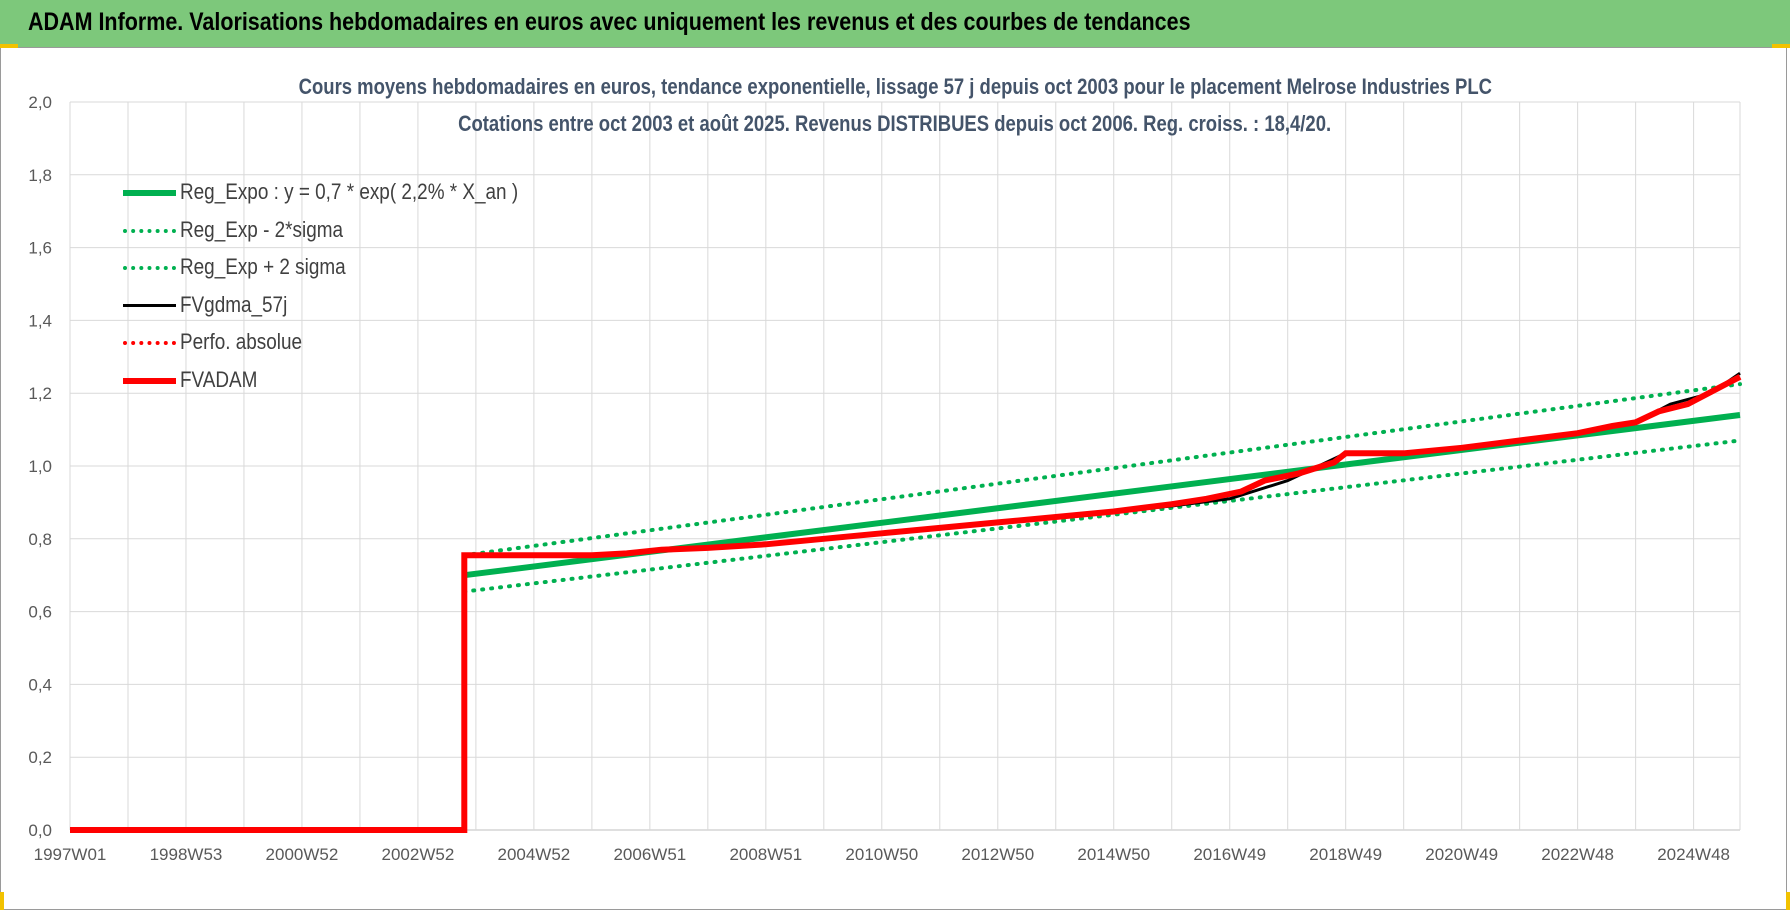 The image size is (1790, 912). Describe the element at coordinates (349, 191) in the screenshot. I see `legend-label: Reg_Expo : y = 0,7 * exp( 2,2% * X_an )` at that location.